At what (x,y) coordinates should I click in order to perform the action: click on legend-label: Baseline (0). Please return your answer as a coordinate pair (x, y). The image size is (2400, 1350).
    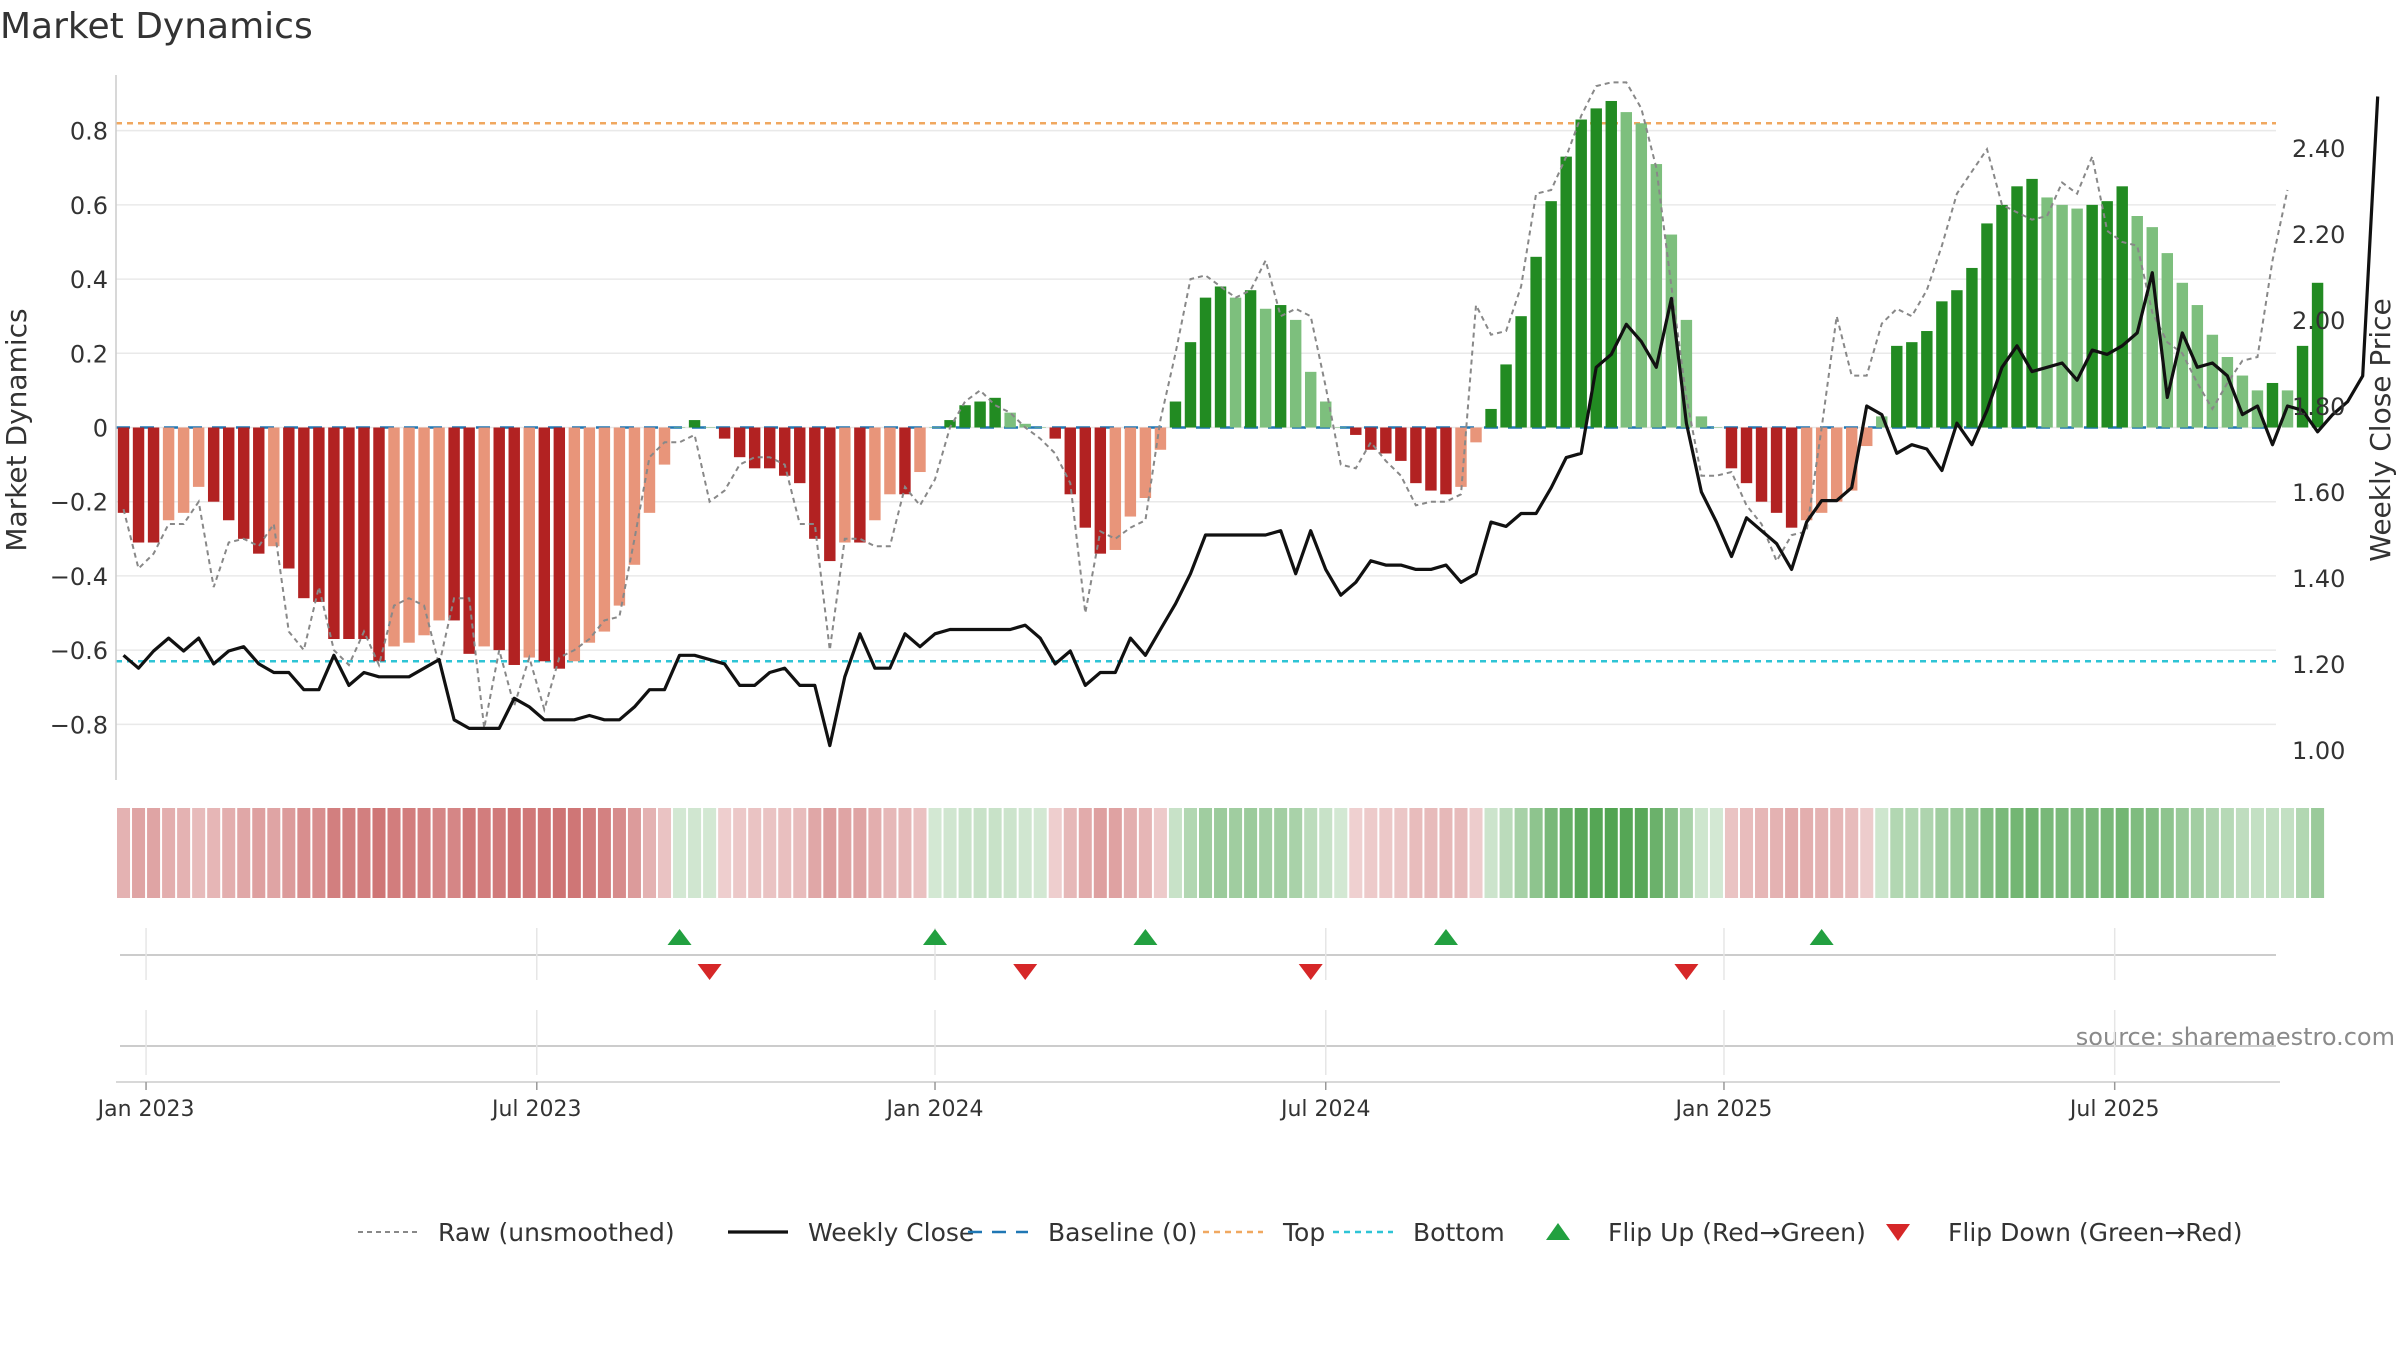
    Looking at the image, I should click on (1122, 1232).